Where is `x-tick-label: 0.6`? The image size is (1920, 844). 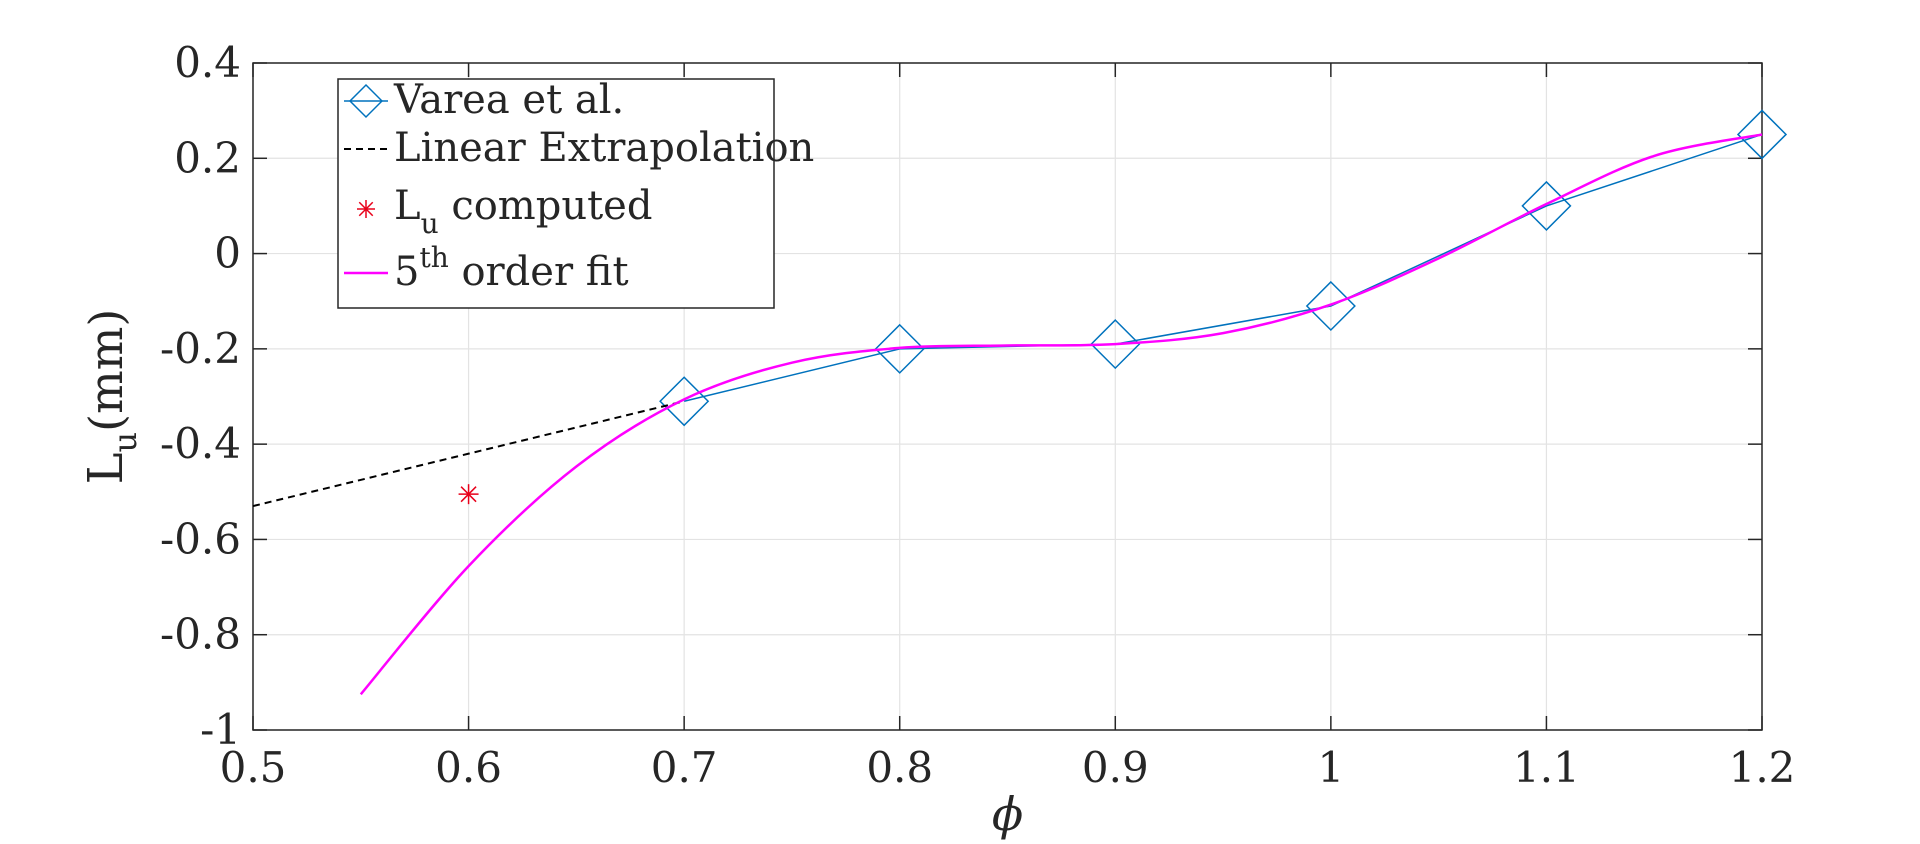
x-tick-label: 0.6 is located at coordinates (468, 767).